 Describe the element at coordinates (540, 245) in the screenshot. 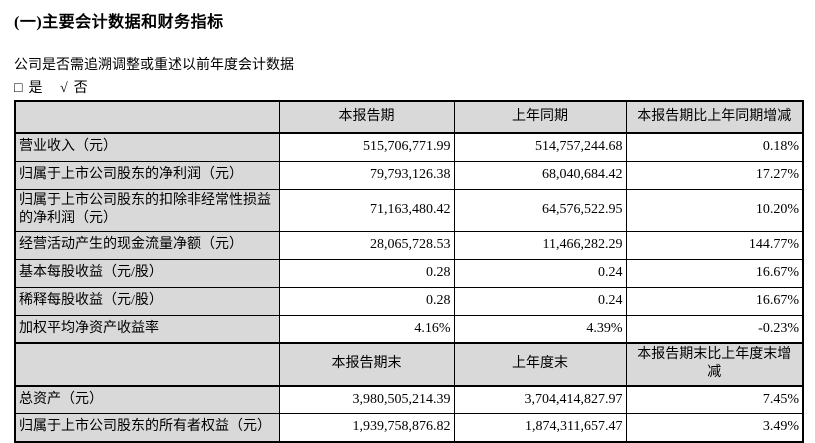

I see `prior-period-cell: 11,466,282.29` at that location.